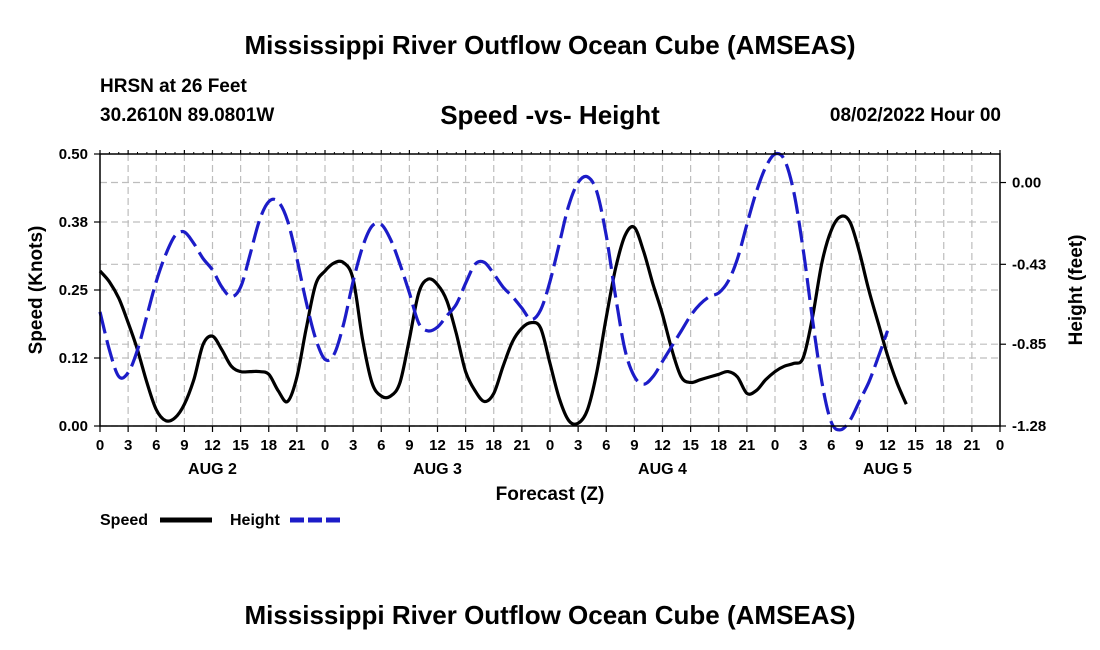 This screenshot has height=650, width=1100. I want to click on y2-axis-label: Height (feet), so click(1076, 290).